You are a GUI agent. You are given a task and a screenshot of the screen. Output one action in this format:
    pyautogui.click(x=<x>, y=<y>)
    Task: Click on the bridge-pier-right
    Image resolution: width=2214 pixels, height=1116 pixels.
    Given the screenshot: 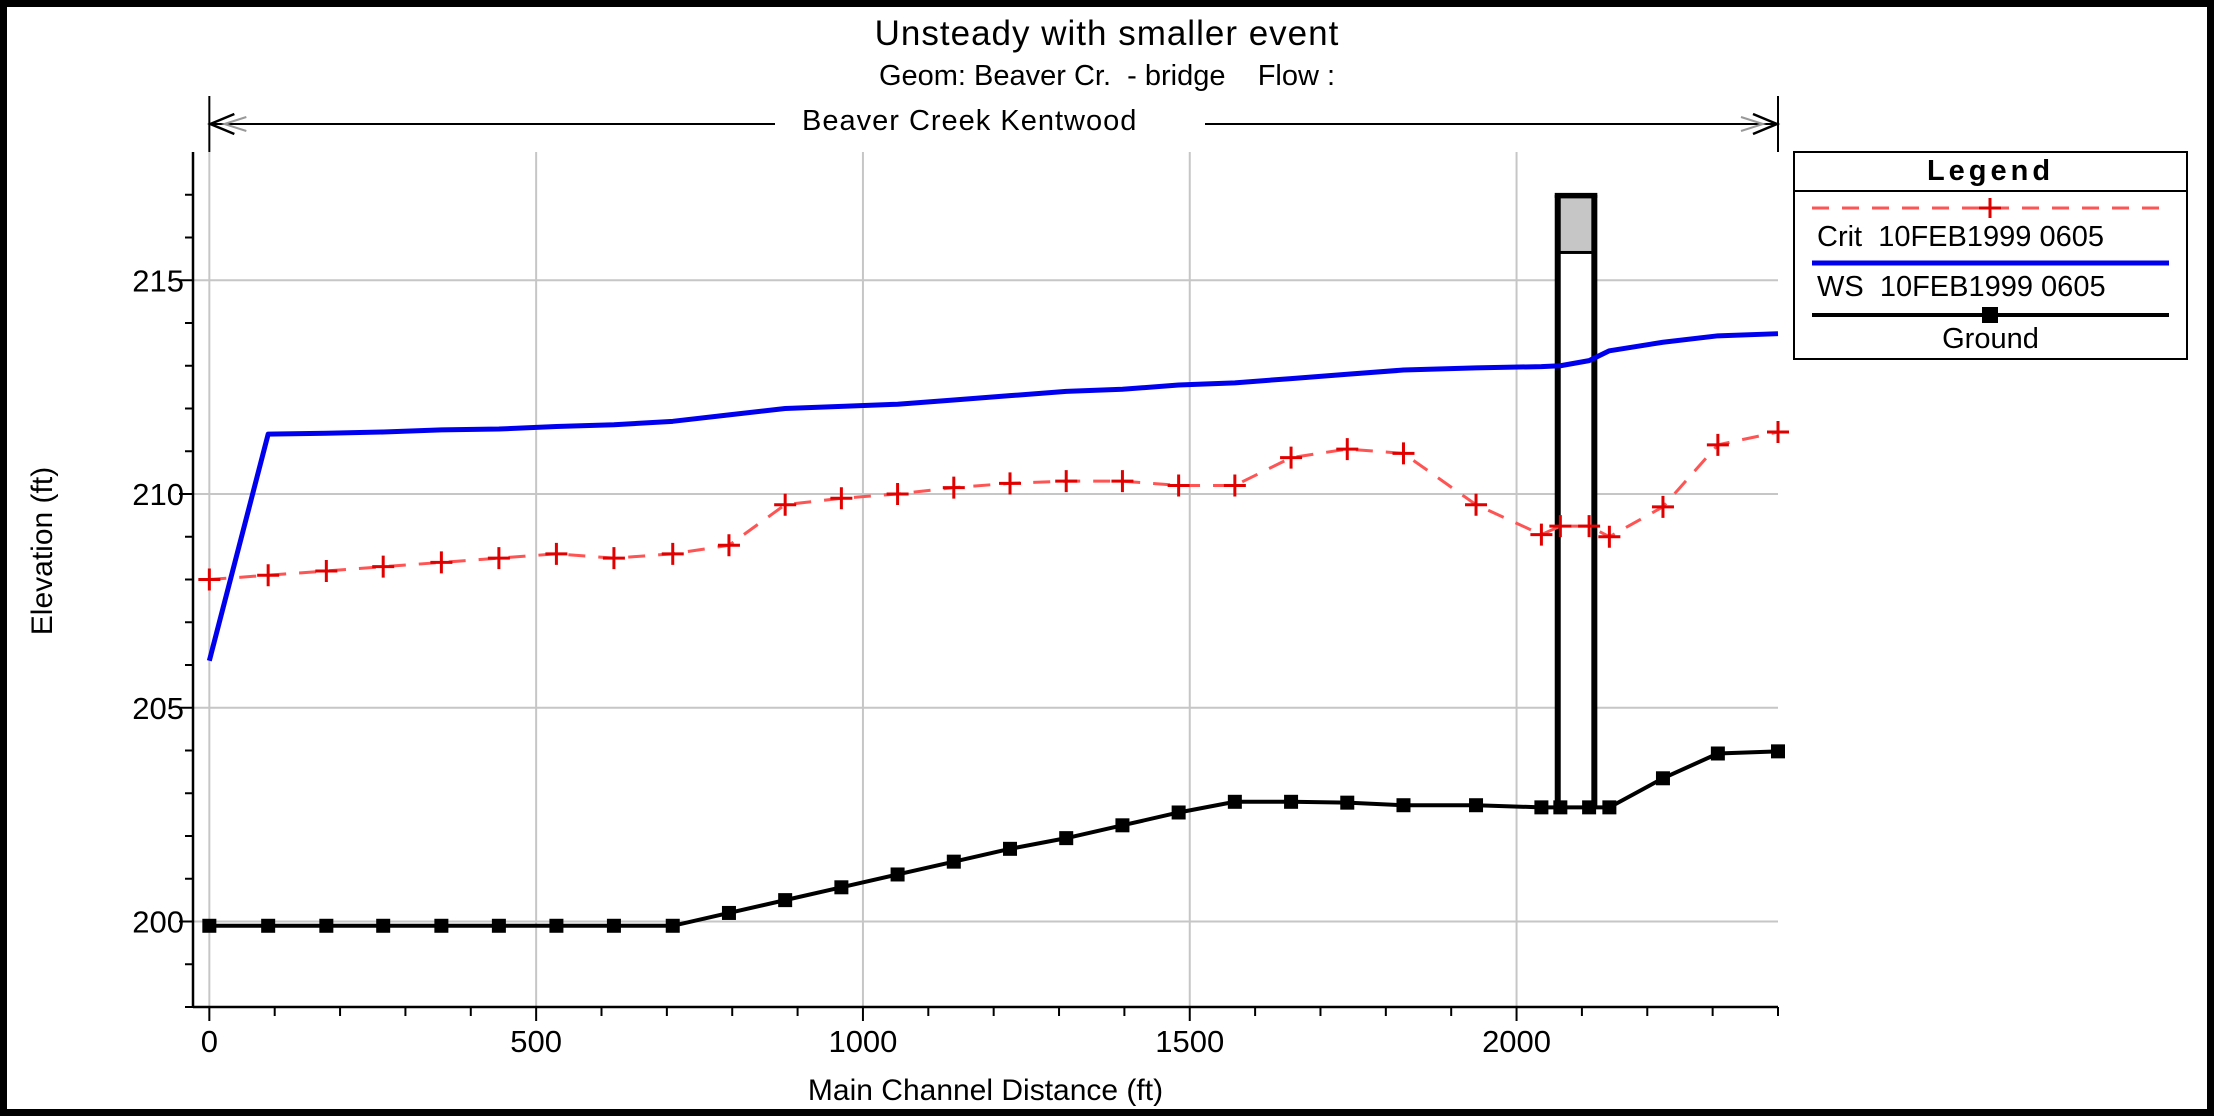 What is the action you would take?
    pyautogui.click(x=1594, y=501)
    